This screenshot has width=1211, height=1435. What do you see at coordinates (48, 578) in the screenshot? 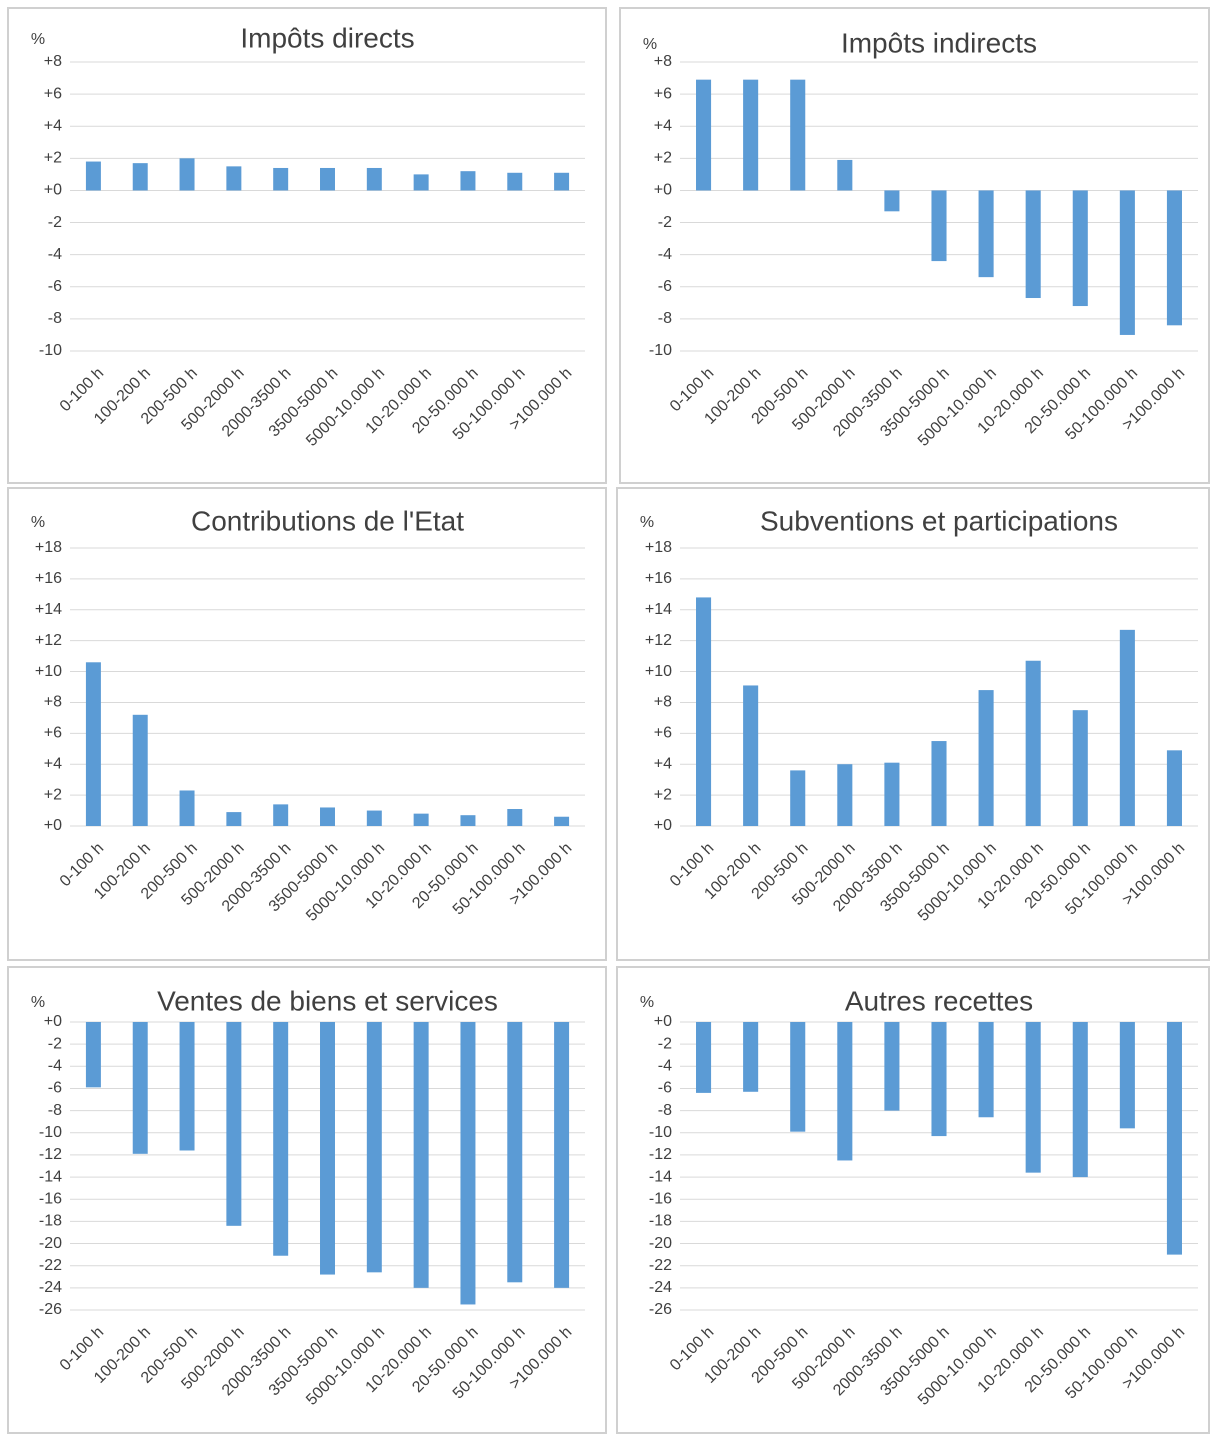
I see `y-tick-label: +16` at bounding box center [48, 578].